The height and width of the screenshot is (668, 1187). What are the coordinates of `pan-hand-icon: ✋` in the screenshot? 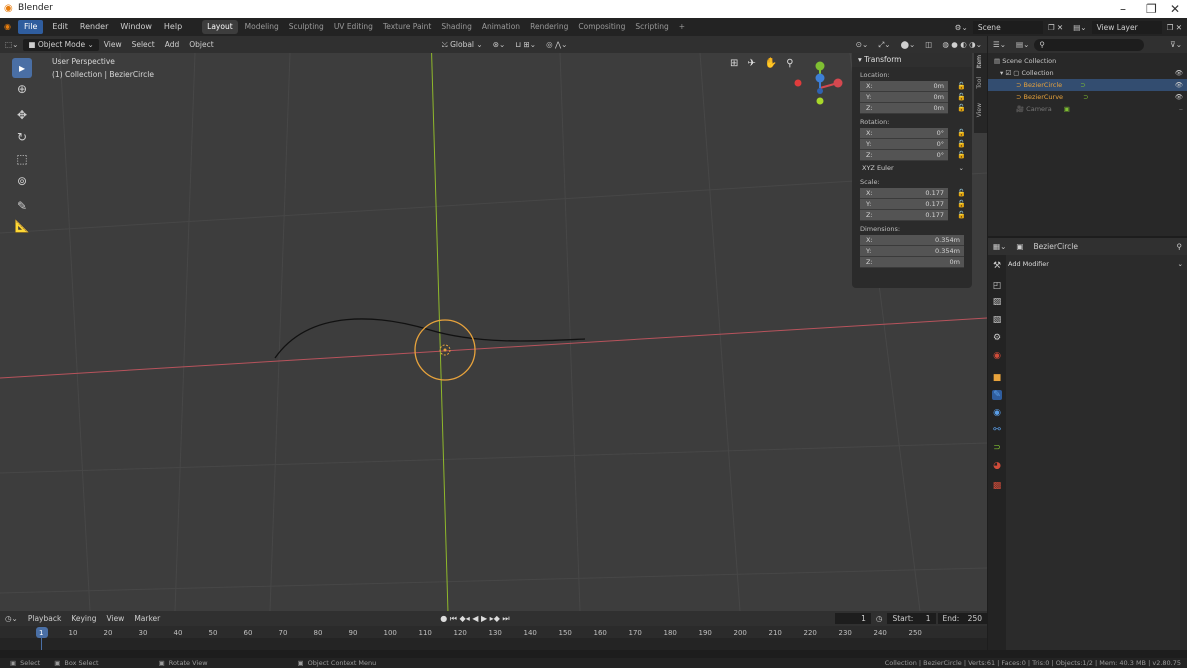 It's located at (775, 63).